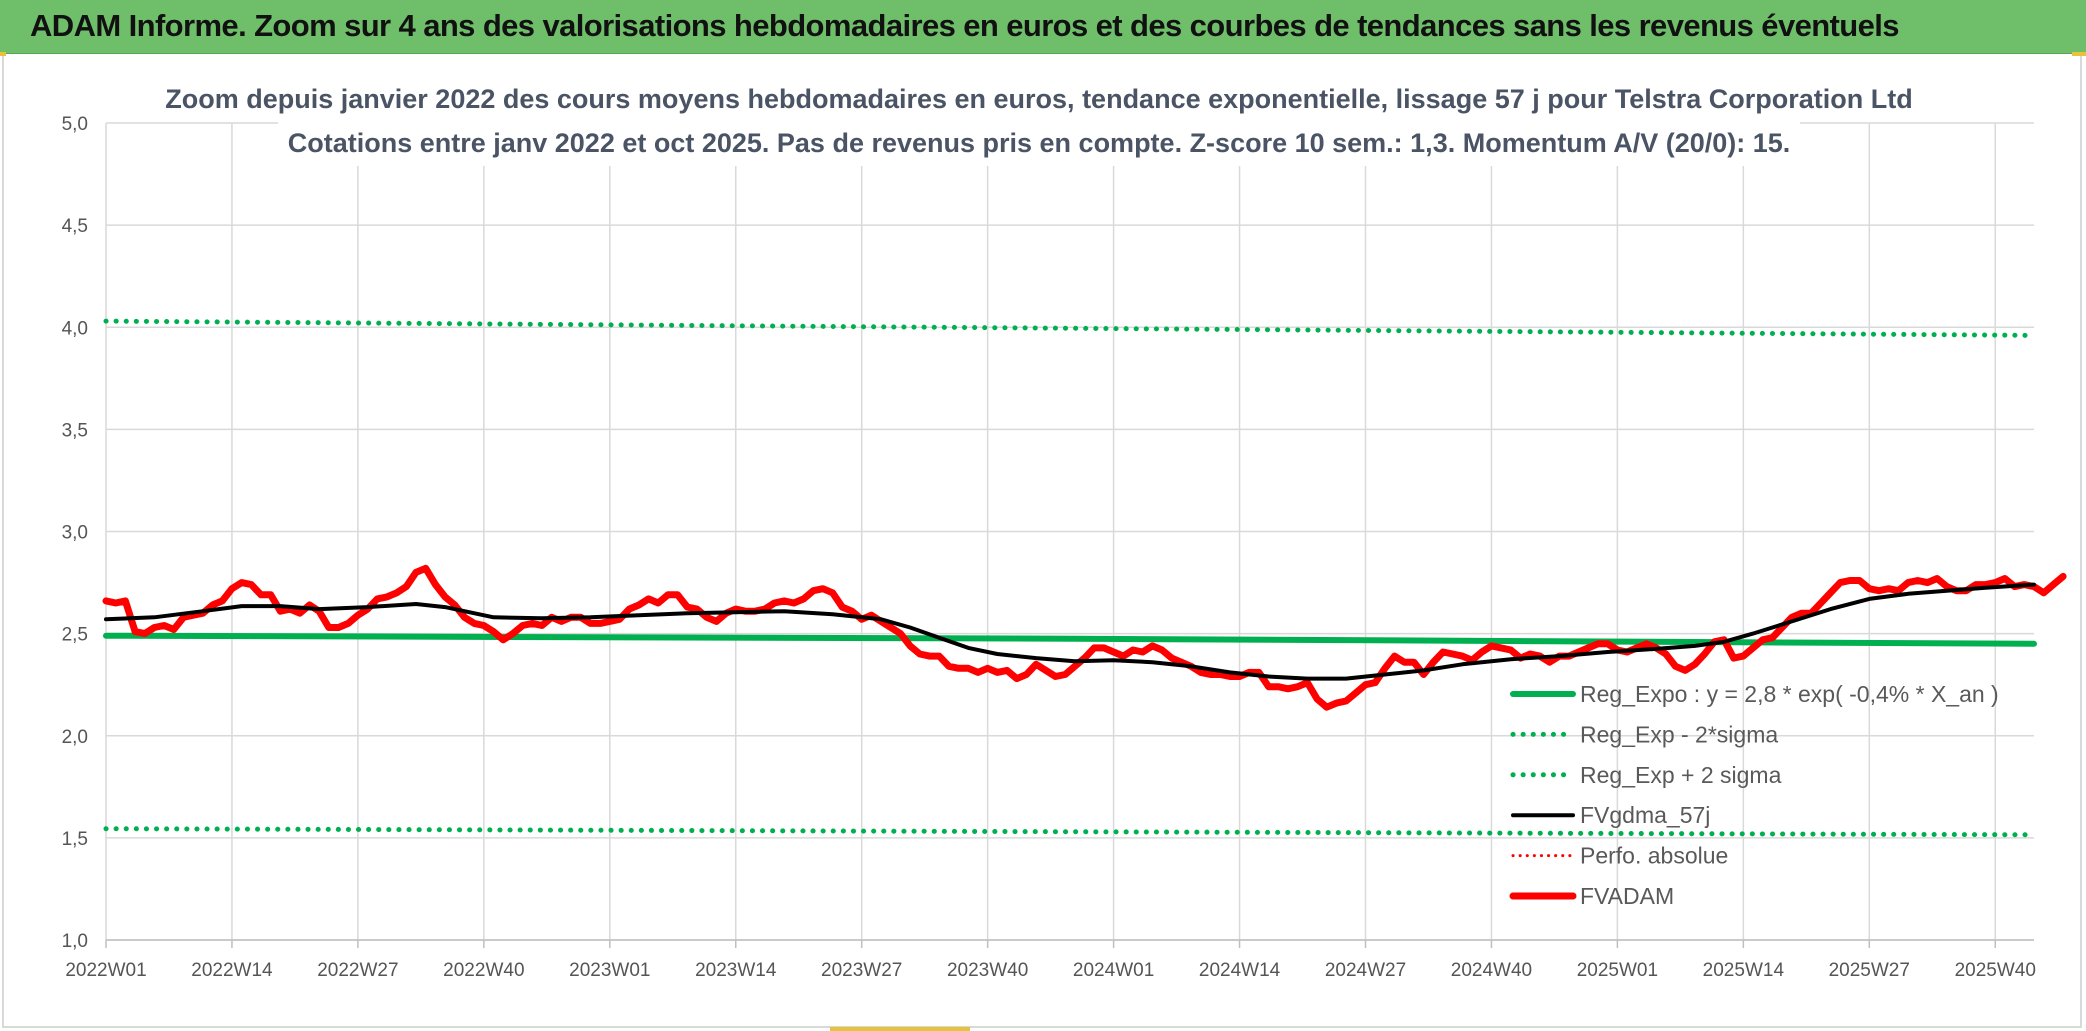 The height and width of the screenshot is (1031, 2086). Describe the element at coordinates (1365, 970) in the screenshot. I see `x-tick-label: 2024W27` at that location.